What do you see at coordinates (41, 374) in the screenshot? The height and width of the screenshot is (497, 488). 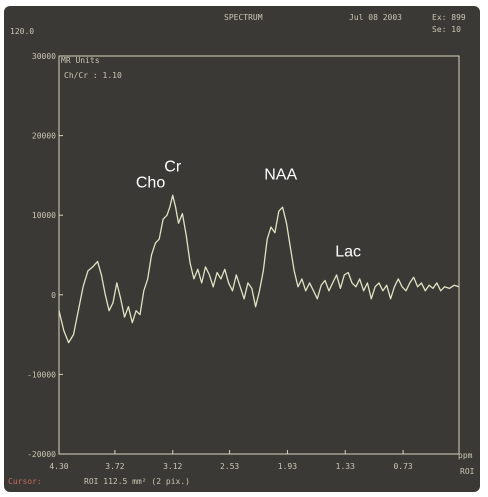 I see `y-tick-label: -10000` at bounding box center [41, 374].